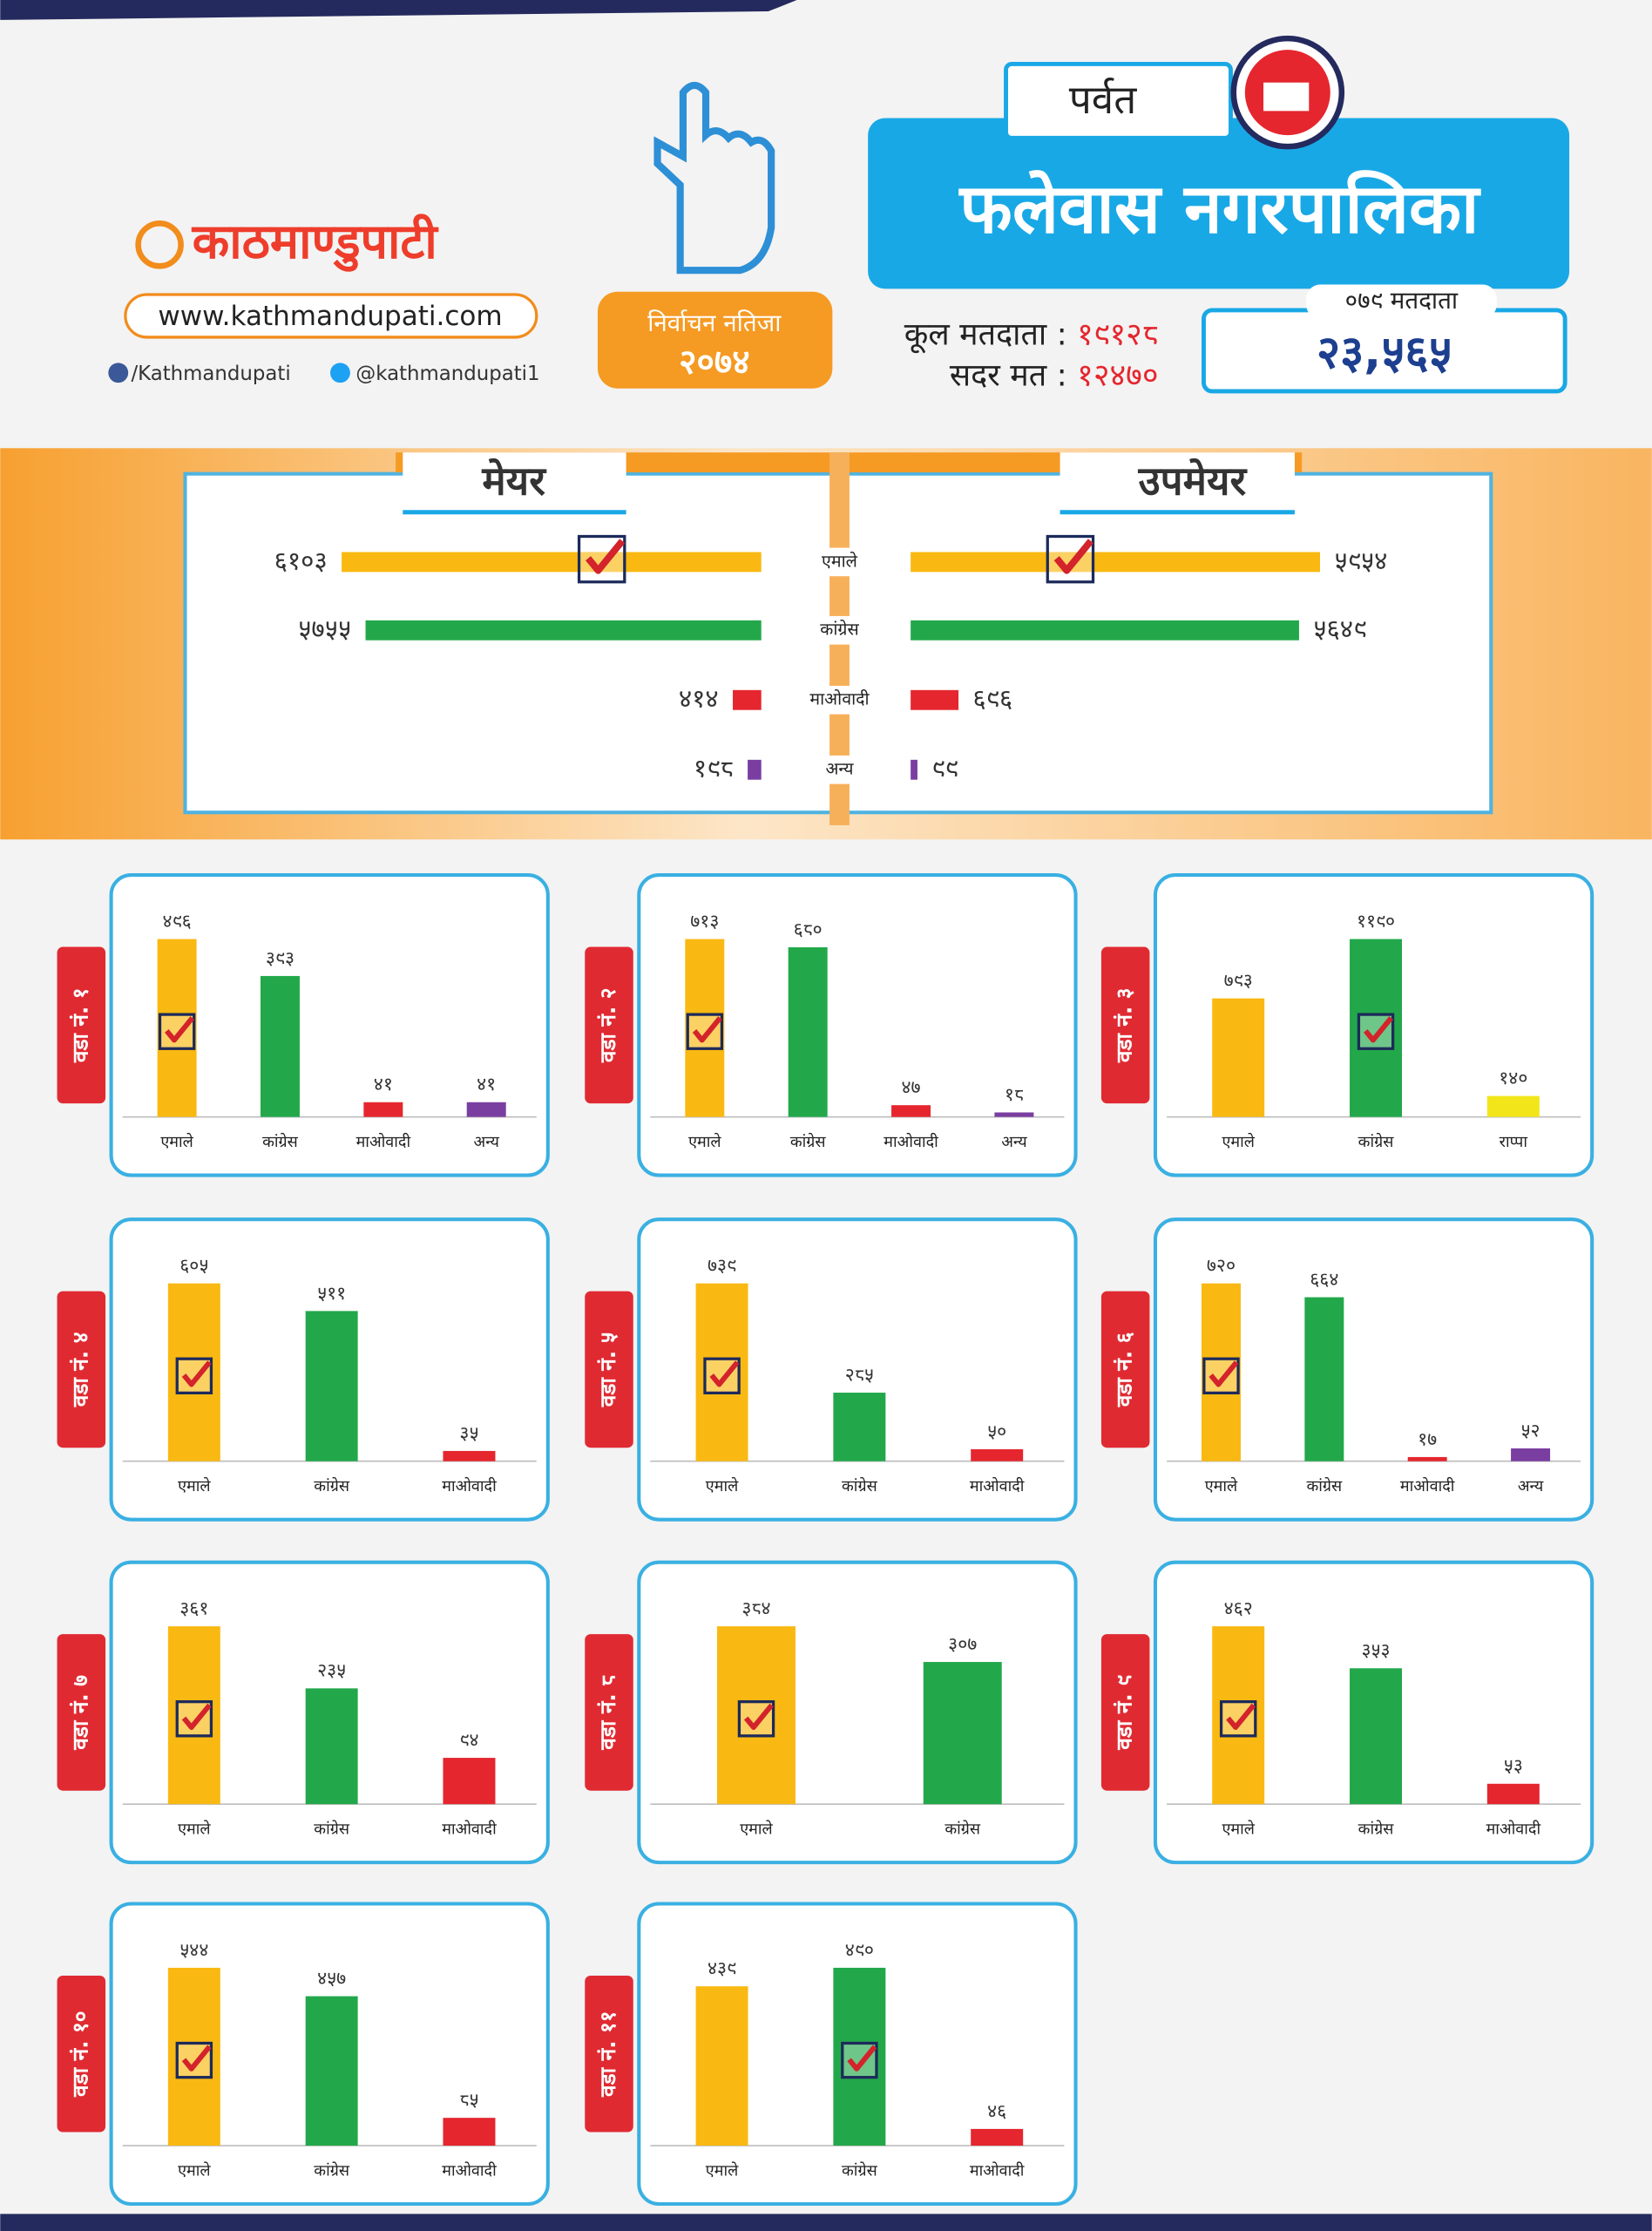 This screenshot has width=1652, height=2231. What do you see at coordinates (826, 2222) in the screenshot?
I see `bottom-strip` at bounding box center [826, 2222].